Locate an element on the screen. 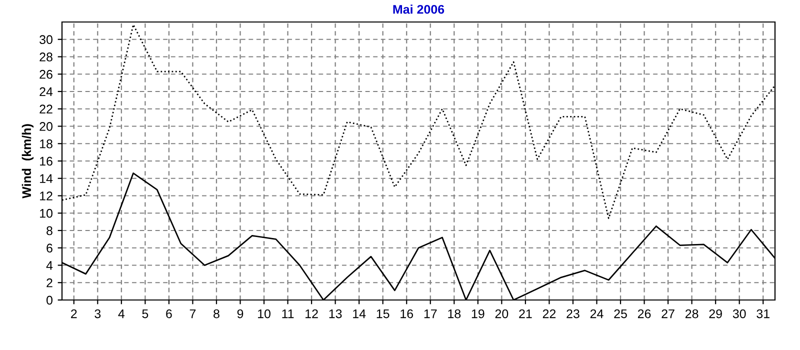 The image size is (800, 350). y-tick-label: 28 is located at coordinates (46, 57).